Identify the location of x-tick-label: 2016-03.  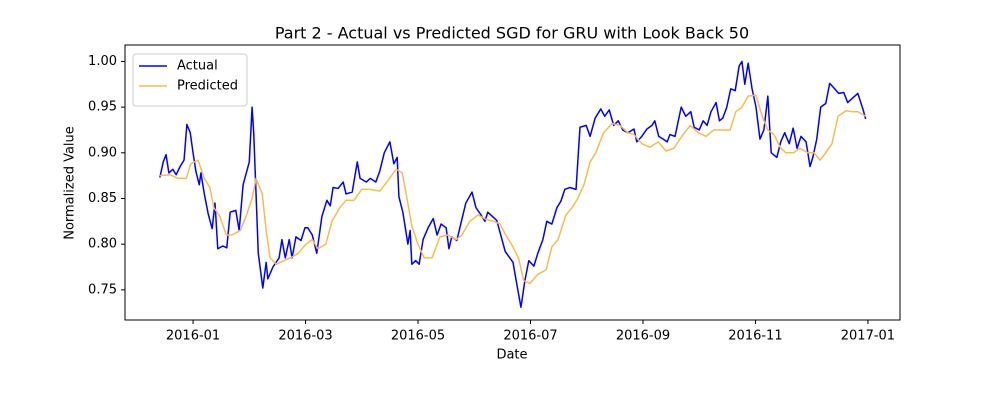
(305, 336).